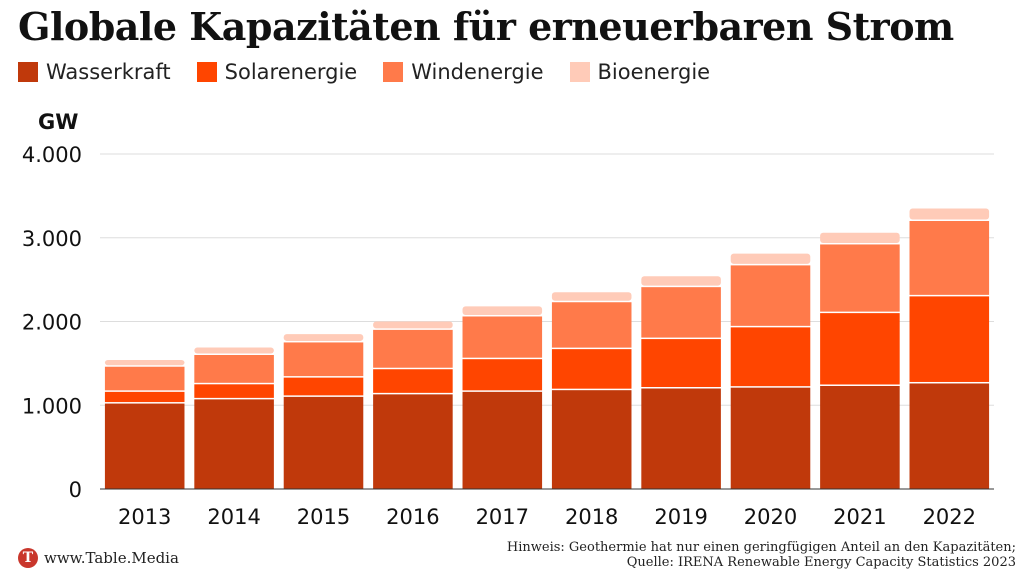 The image size is (1024, 576). I want to click on y-tick-label: 3.000, so click(52, 239).